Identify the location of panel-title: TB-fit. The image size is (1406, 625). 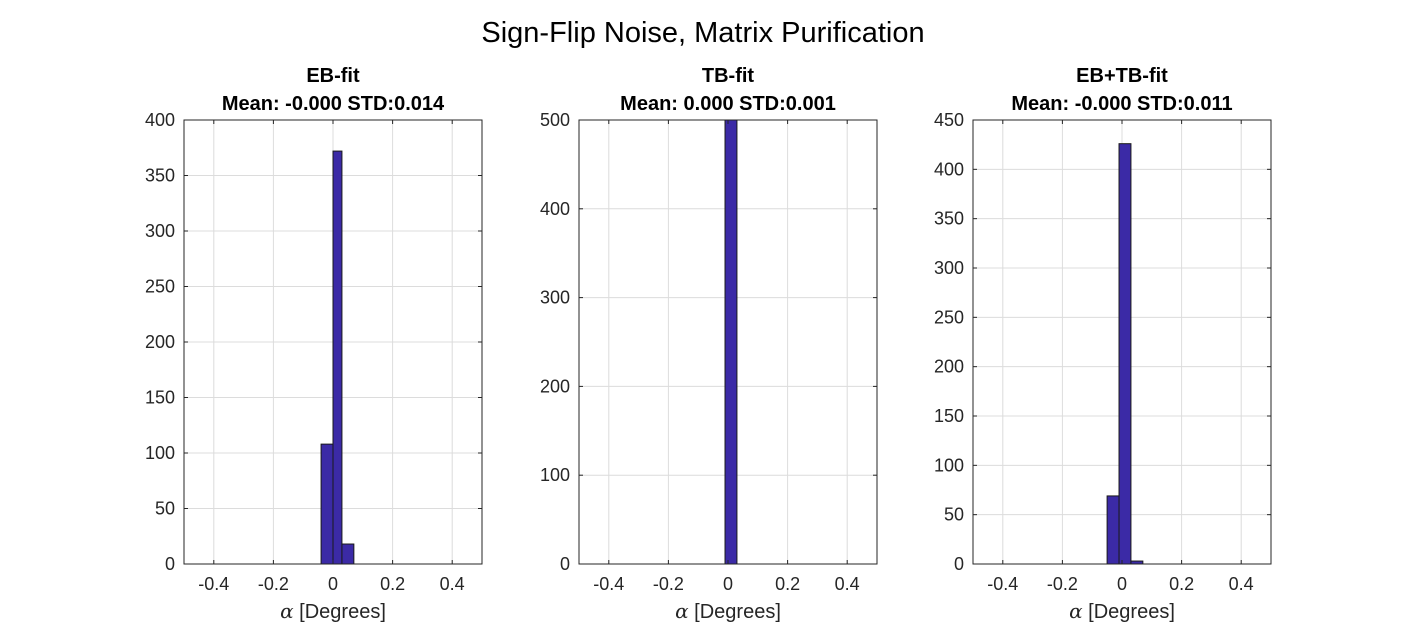
(728, 76).